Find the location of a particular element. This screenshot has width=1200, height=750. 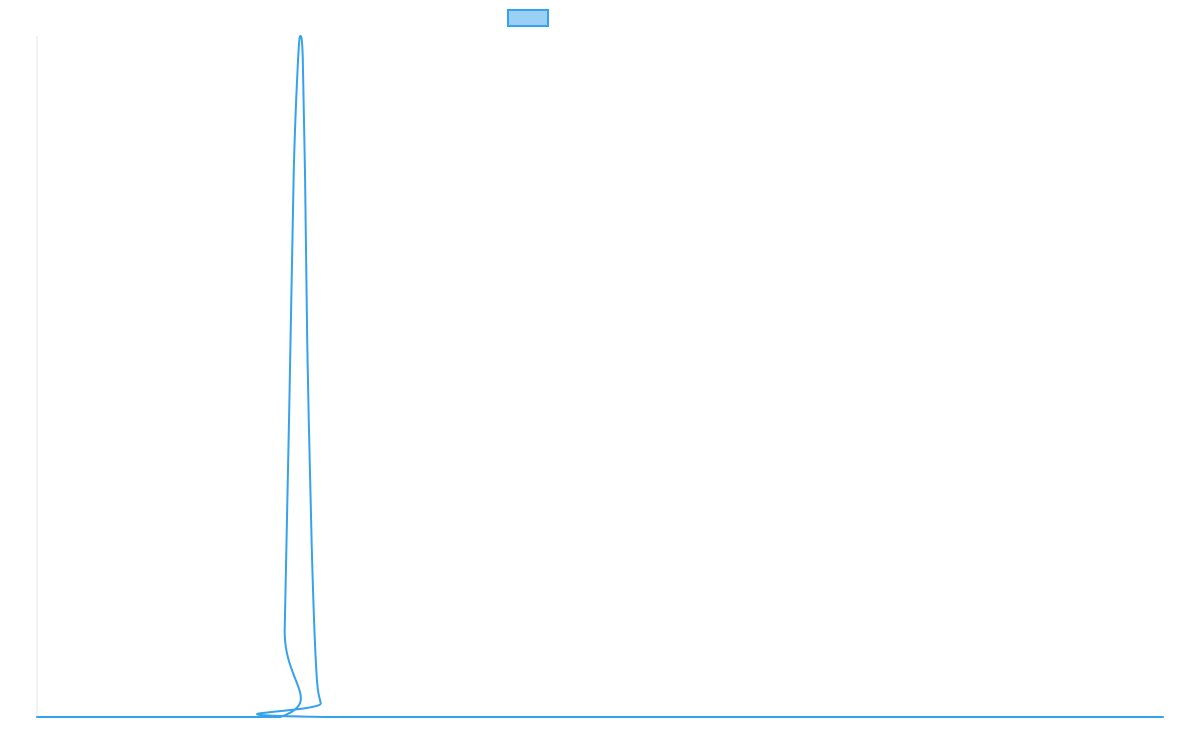

legend-swatch is located at coordinates (528, 18).